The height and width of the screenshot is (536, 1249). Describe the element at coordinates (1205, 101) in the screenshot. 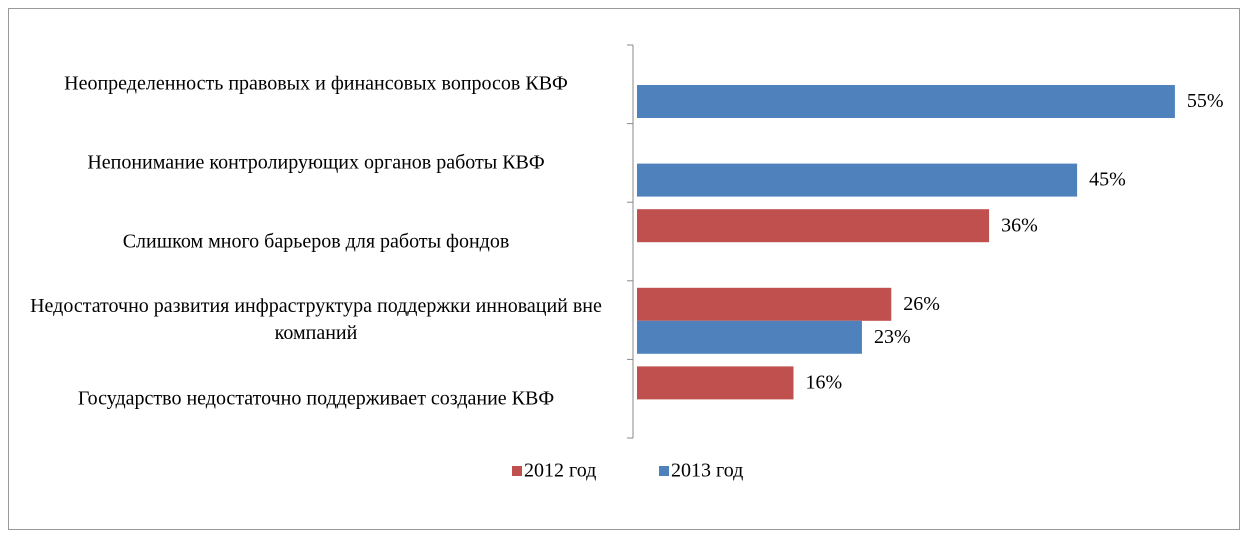

I see `data-label: 55%` at that location.